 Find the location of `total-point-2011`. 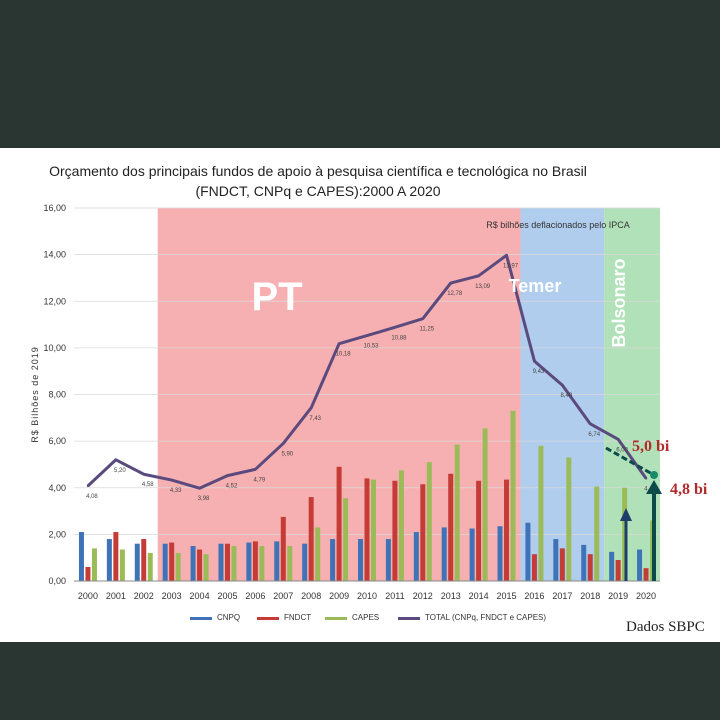

total-point-2011 is located at coordinates (395, 327).